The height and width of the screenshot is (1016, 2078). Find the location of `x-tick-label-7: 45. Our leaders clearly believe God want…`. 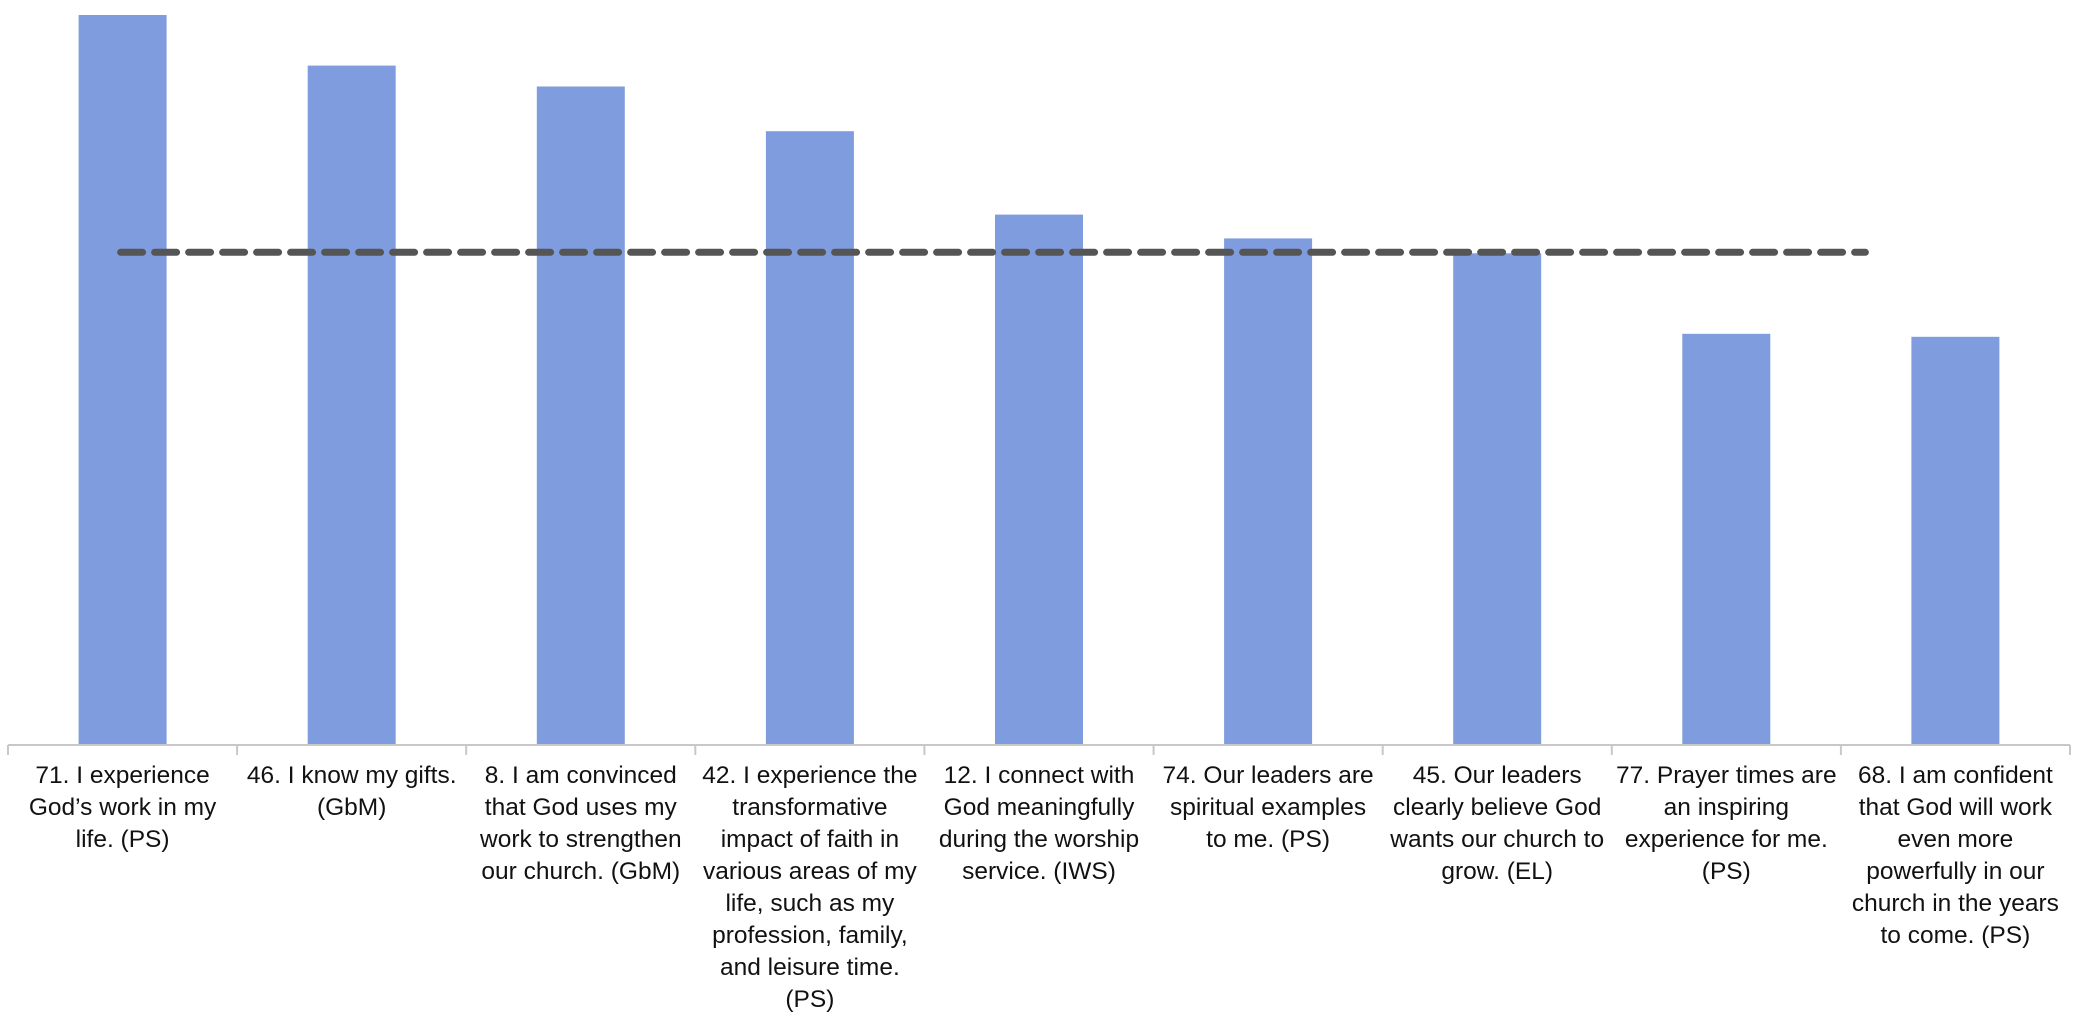

x-tick-label-7: 45. Our leaders clearly believe God want… is located at coordinates (1497, 823).